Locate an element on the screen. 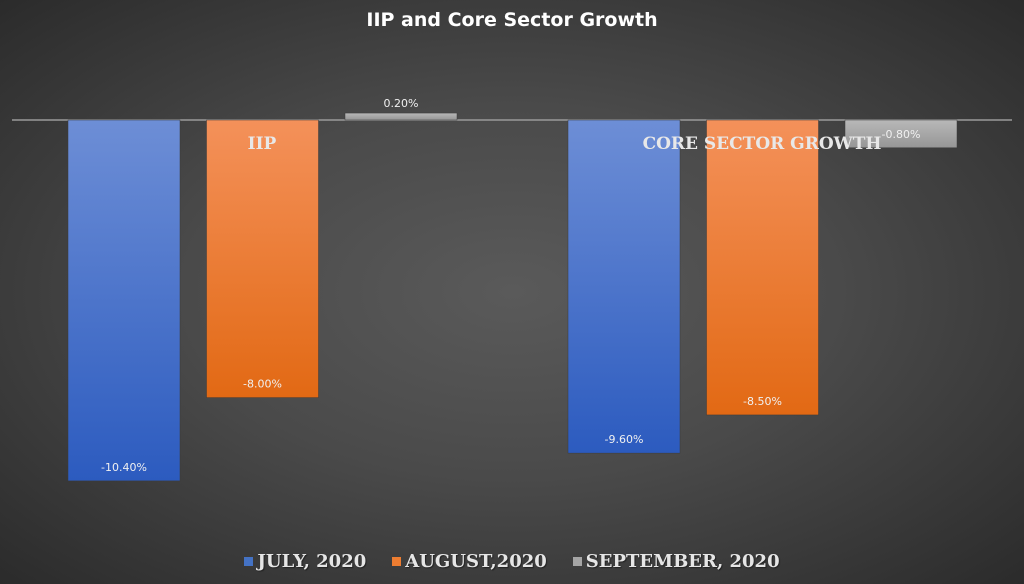 The image size is (1024, 584). data-label: -0.80% is located at coordinates (901, 134).